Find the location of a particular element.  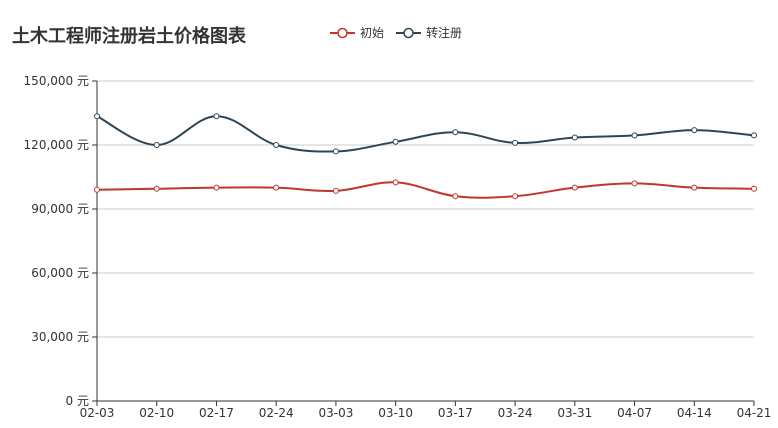

legend-item-series-1: 转注册 is located at coordinates (429, 32).